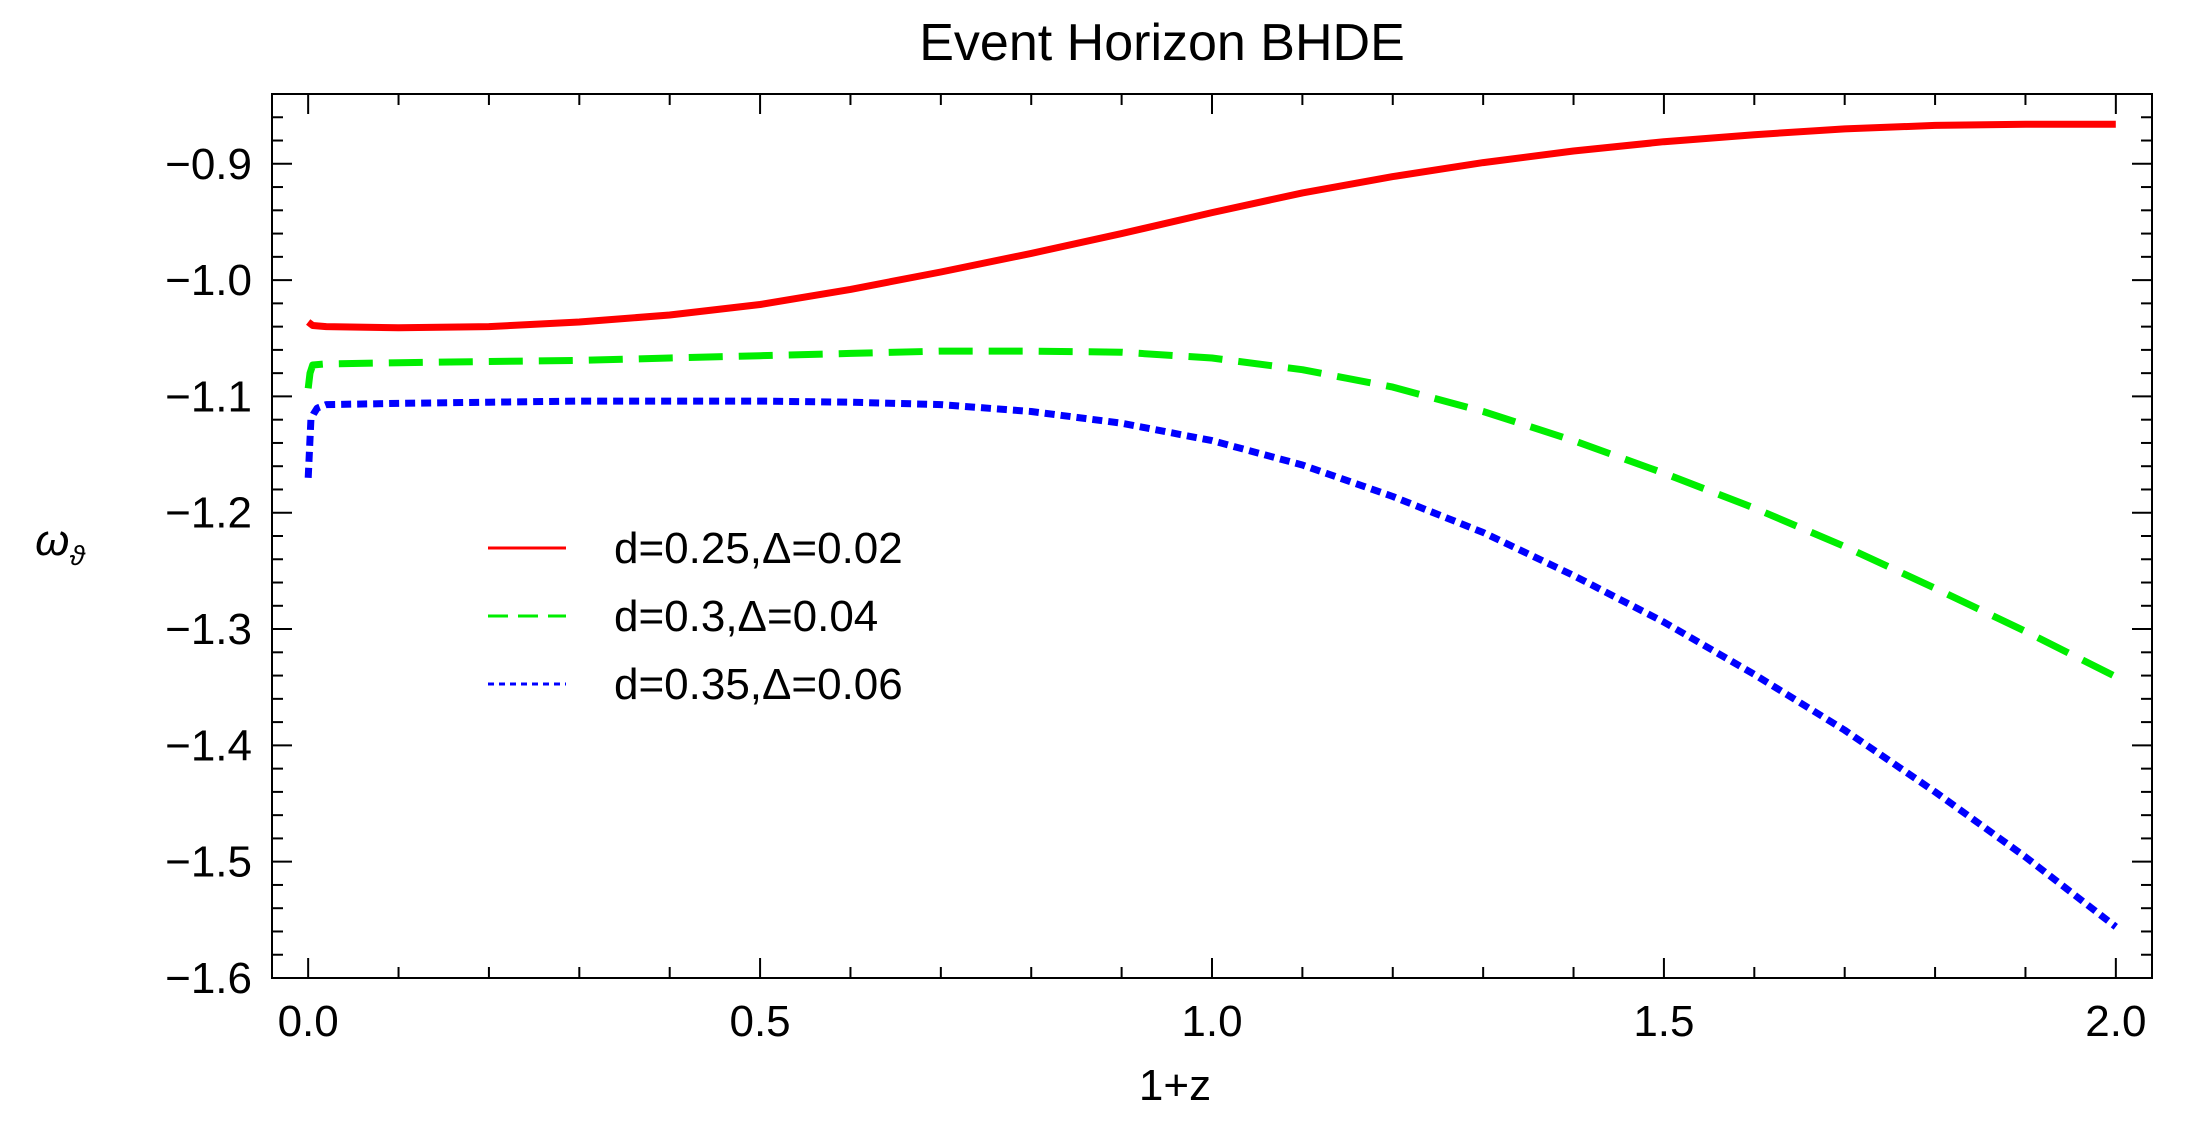 This screenshot has width=2190, height=1133. Describe the element at coordinates (758, 548) in the screenshot. I see `legend-label-1: d=0.25,Δ=0.02` at that location.